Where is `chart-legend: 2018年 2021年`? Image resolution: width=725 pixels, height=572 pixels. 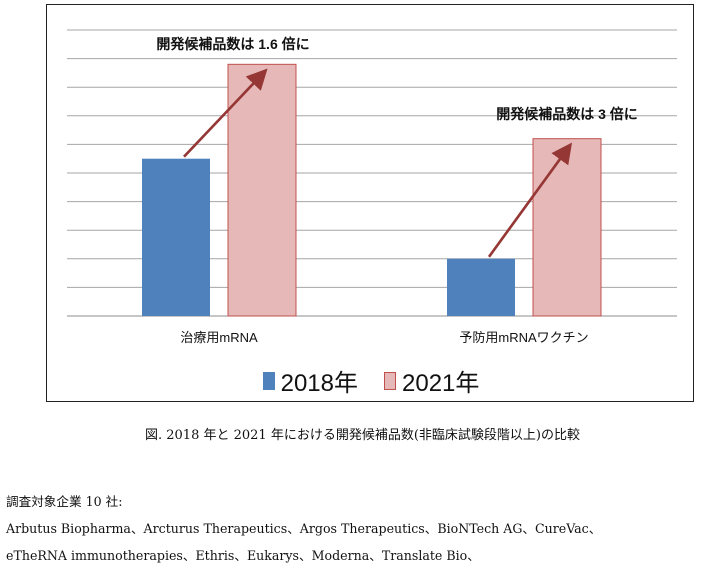
chart-legend: 2018年 2021年 is located at coordinates (371, 380).